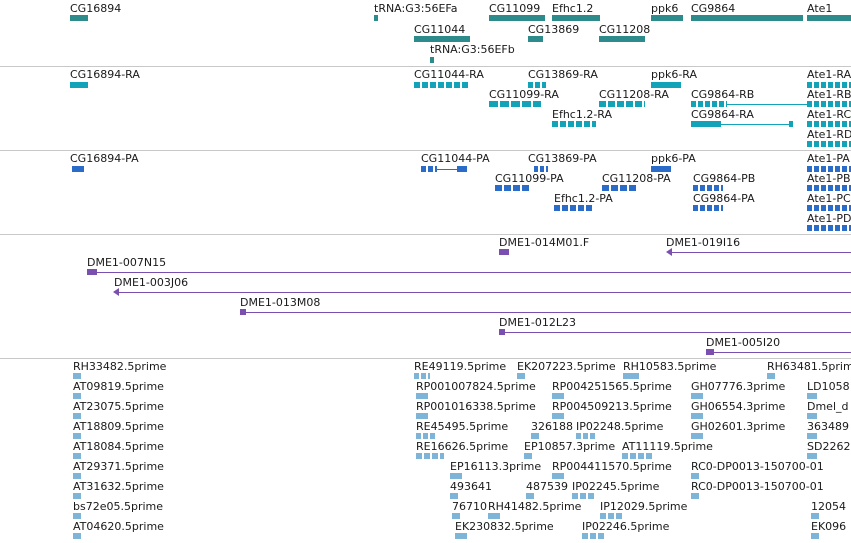 The height and width of the screenshot is (543, 851). What do you see at coordinates (724, 198) in the screenshot?
I see `protein-label: CG9864-PA` at bounding box center [724, 198].